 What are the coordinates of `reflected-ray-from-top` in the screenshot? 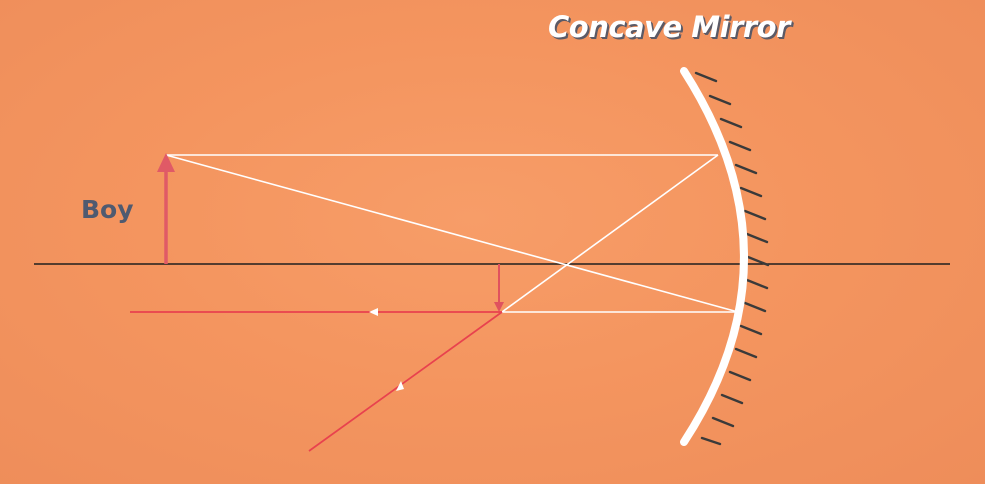 It's located at (610, 233).